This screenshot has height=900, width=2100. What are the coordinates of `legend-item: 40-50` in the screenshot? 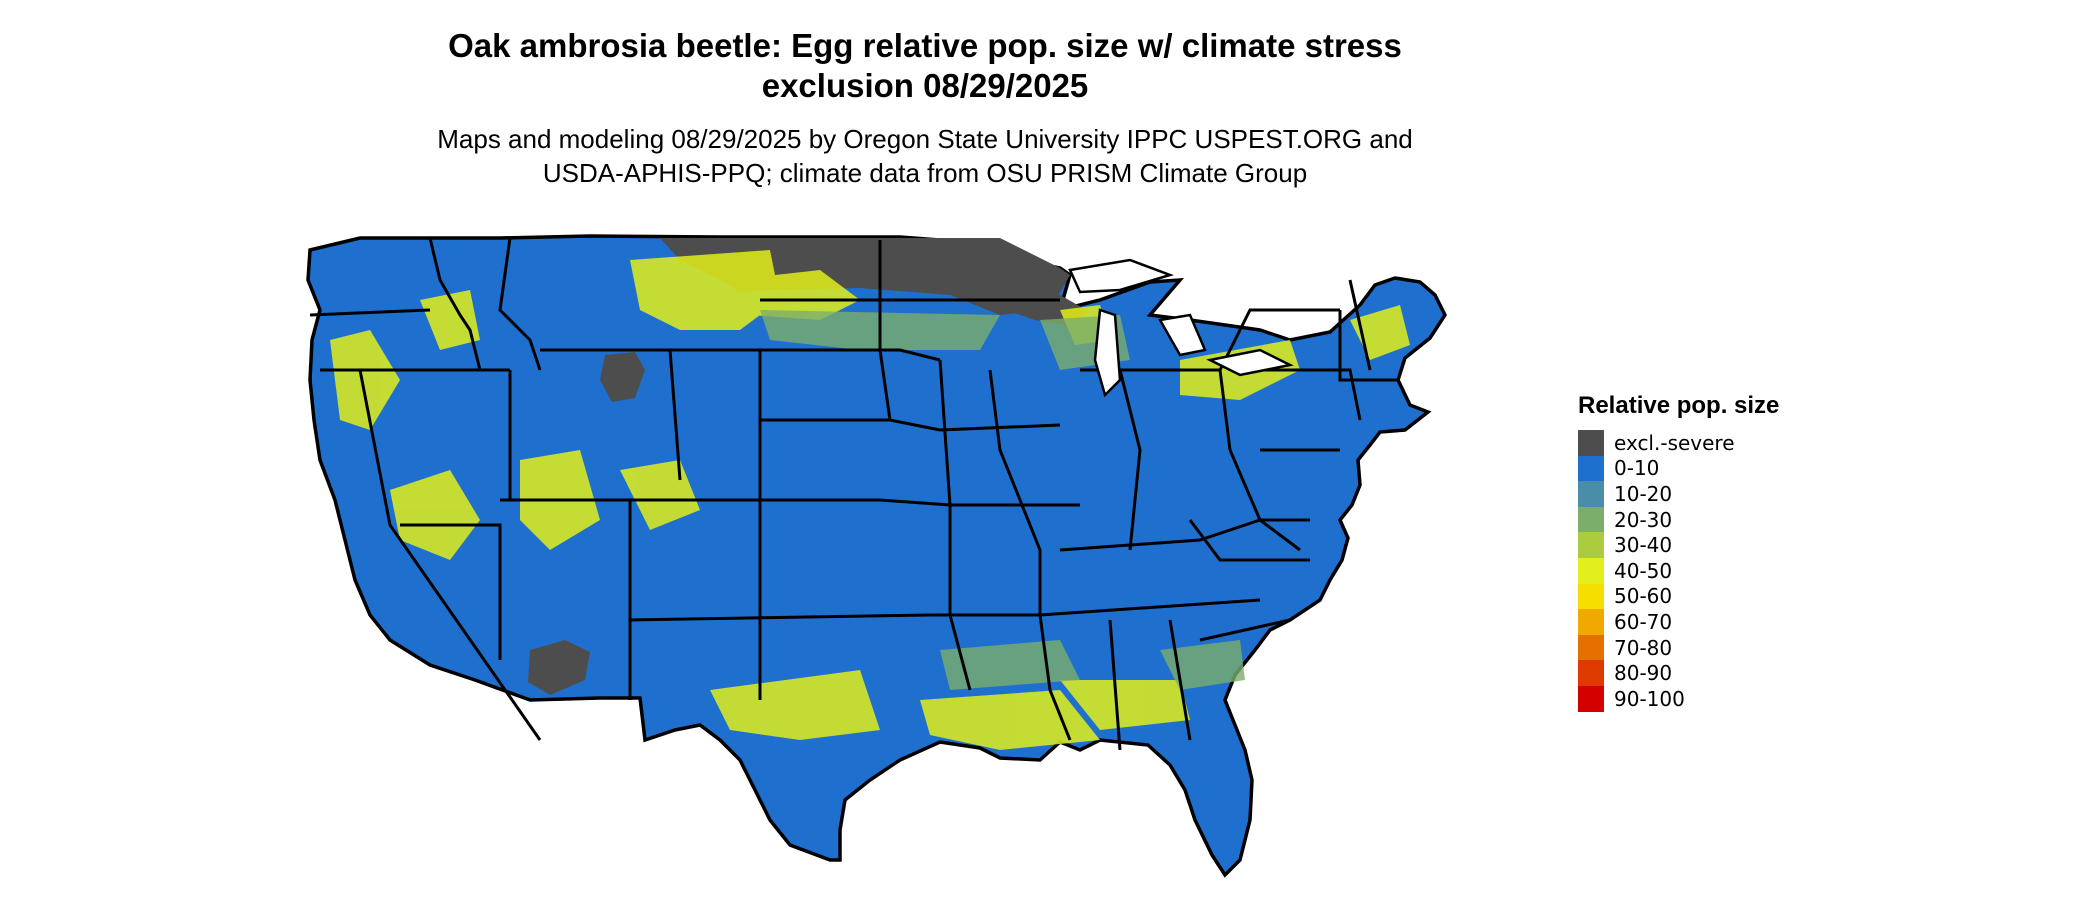 It's located at (1678, 570).